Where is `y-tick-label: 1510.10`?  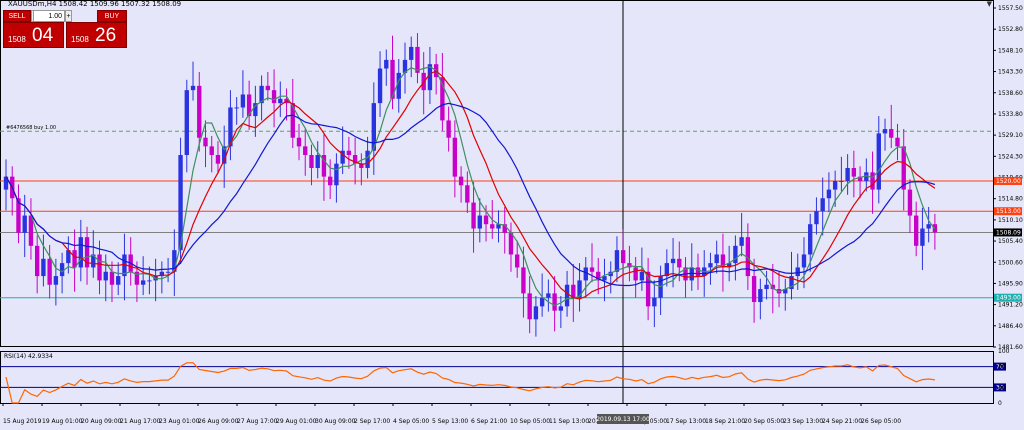
y-tick-label: 1510.10 is located at coordinates (1010, 220).